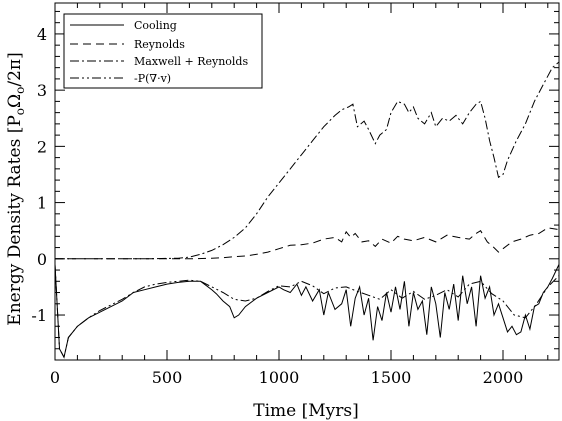  Describe the element at coordinates (15, 69) in the screenshot. I see `y-axis-label-tail: /2π]` at that location.